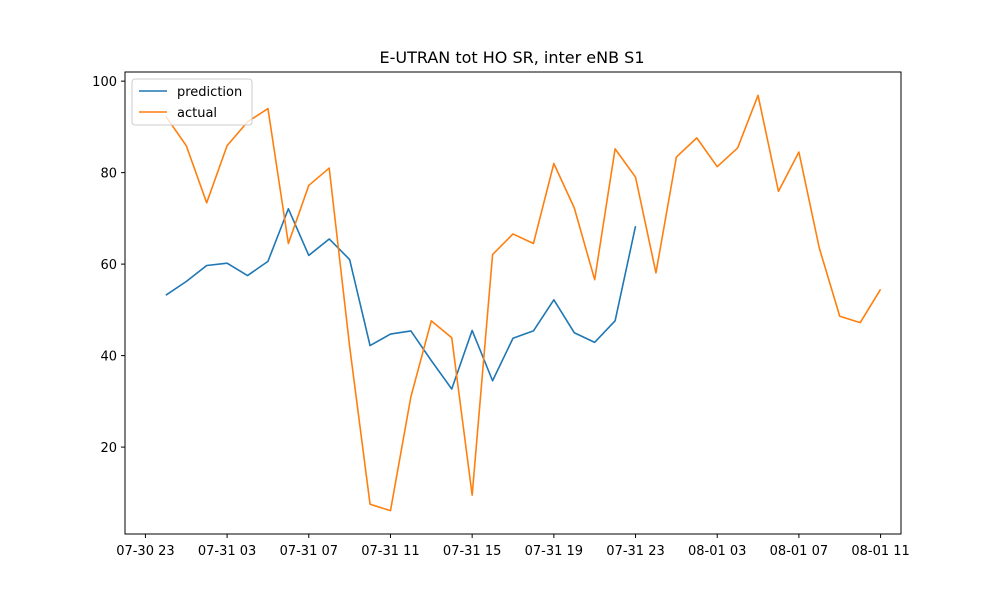 This screenshot has height=600, width=1000. Describe the element at coordinates (192, 102) in the screenshot. I see `legend: prediction actual` at that location.